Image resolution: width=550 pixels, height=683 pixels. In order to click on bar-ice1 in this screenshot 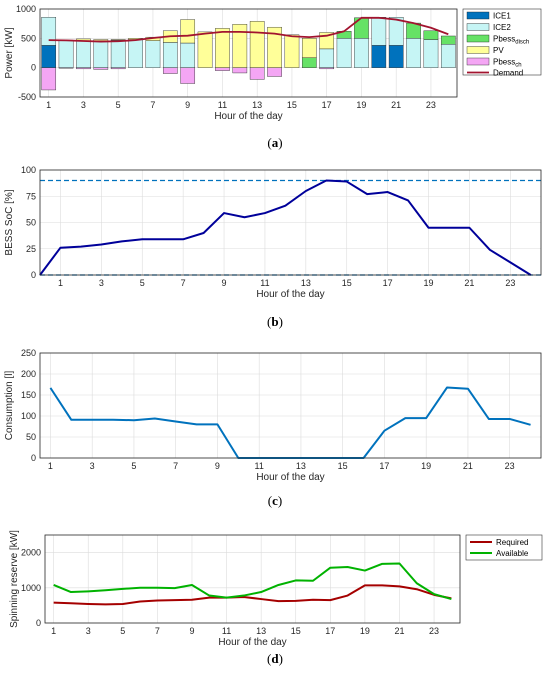, I will do `click(396, 56)`.